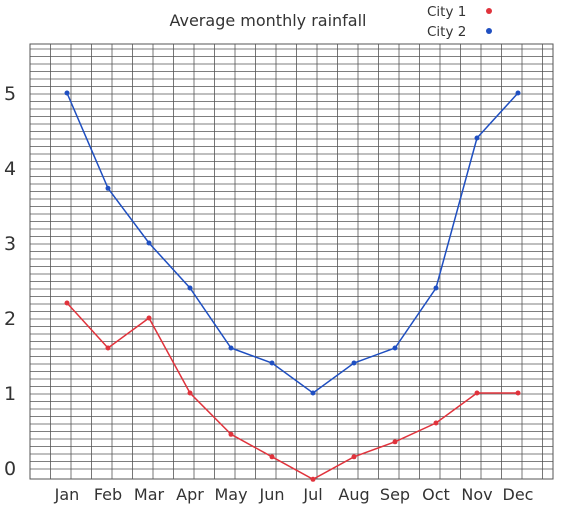 The width and height of the screenshot is (567, 508). Describe the element at coordinates (10, 319) in the screenshot. I see `y-tick-label: 2` at that location.